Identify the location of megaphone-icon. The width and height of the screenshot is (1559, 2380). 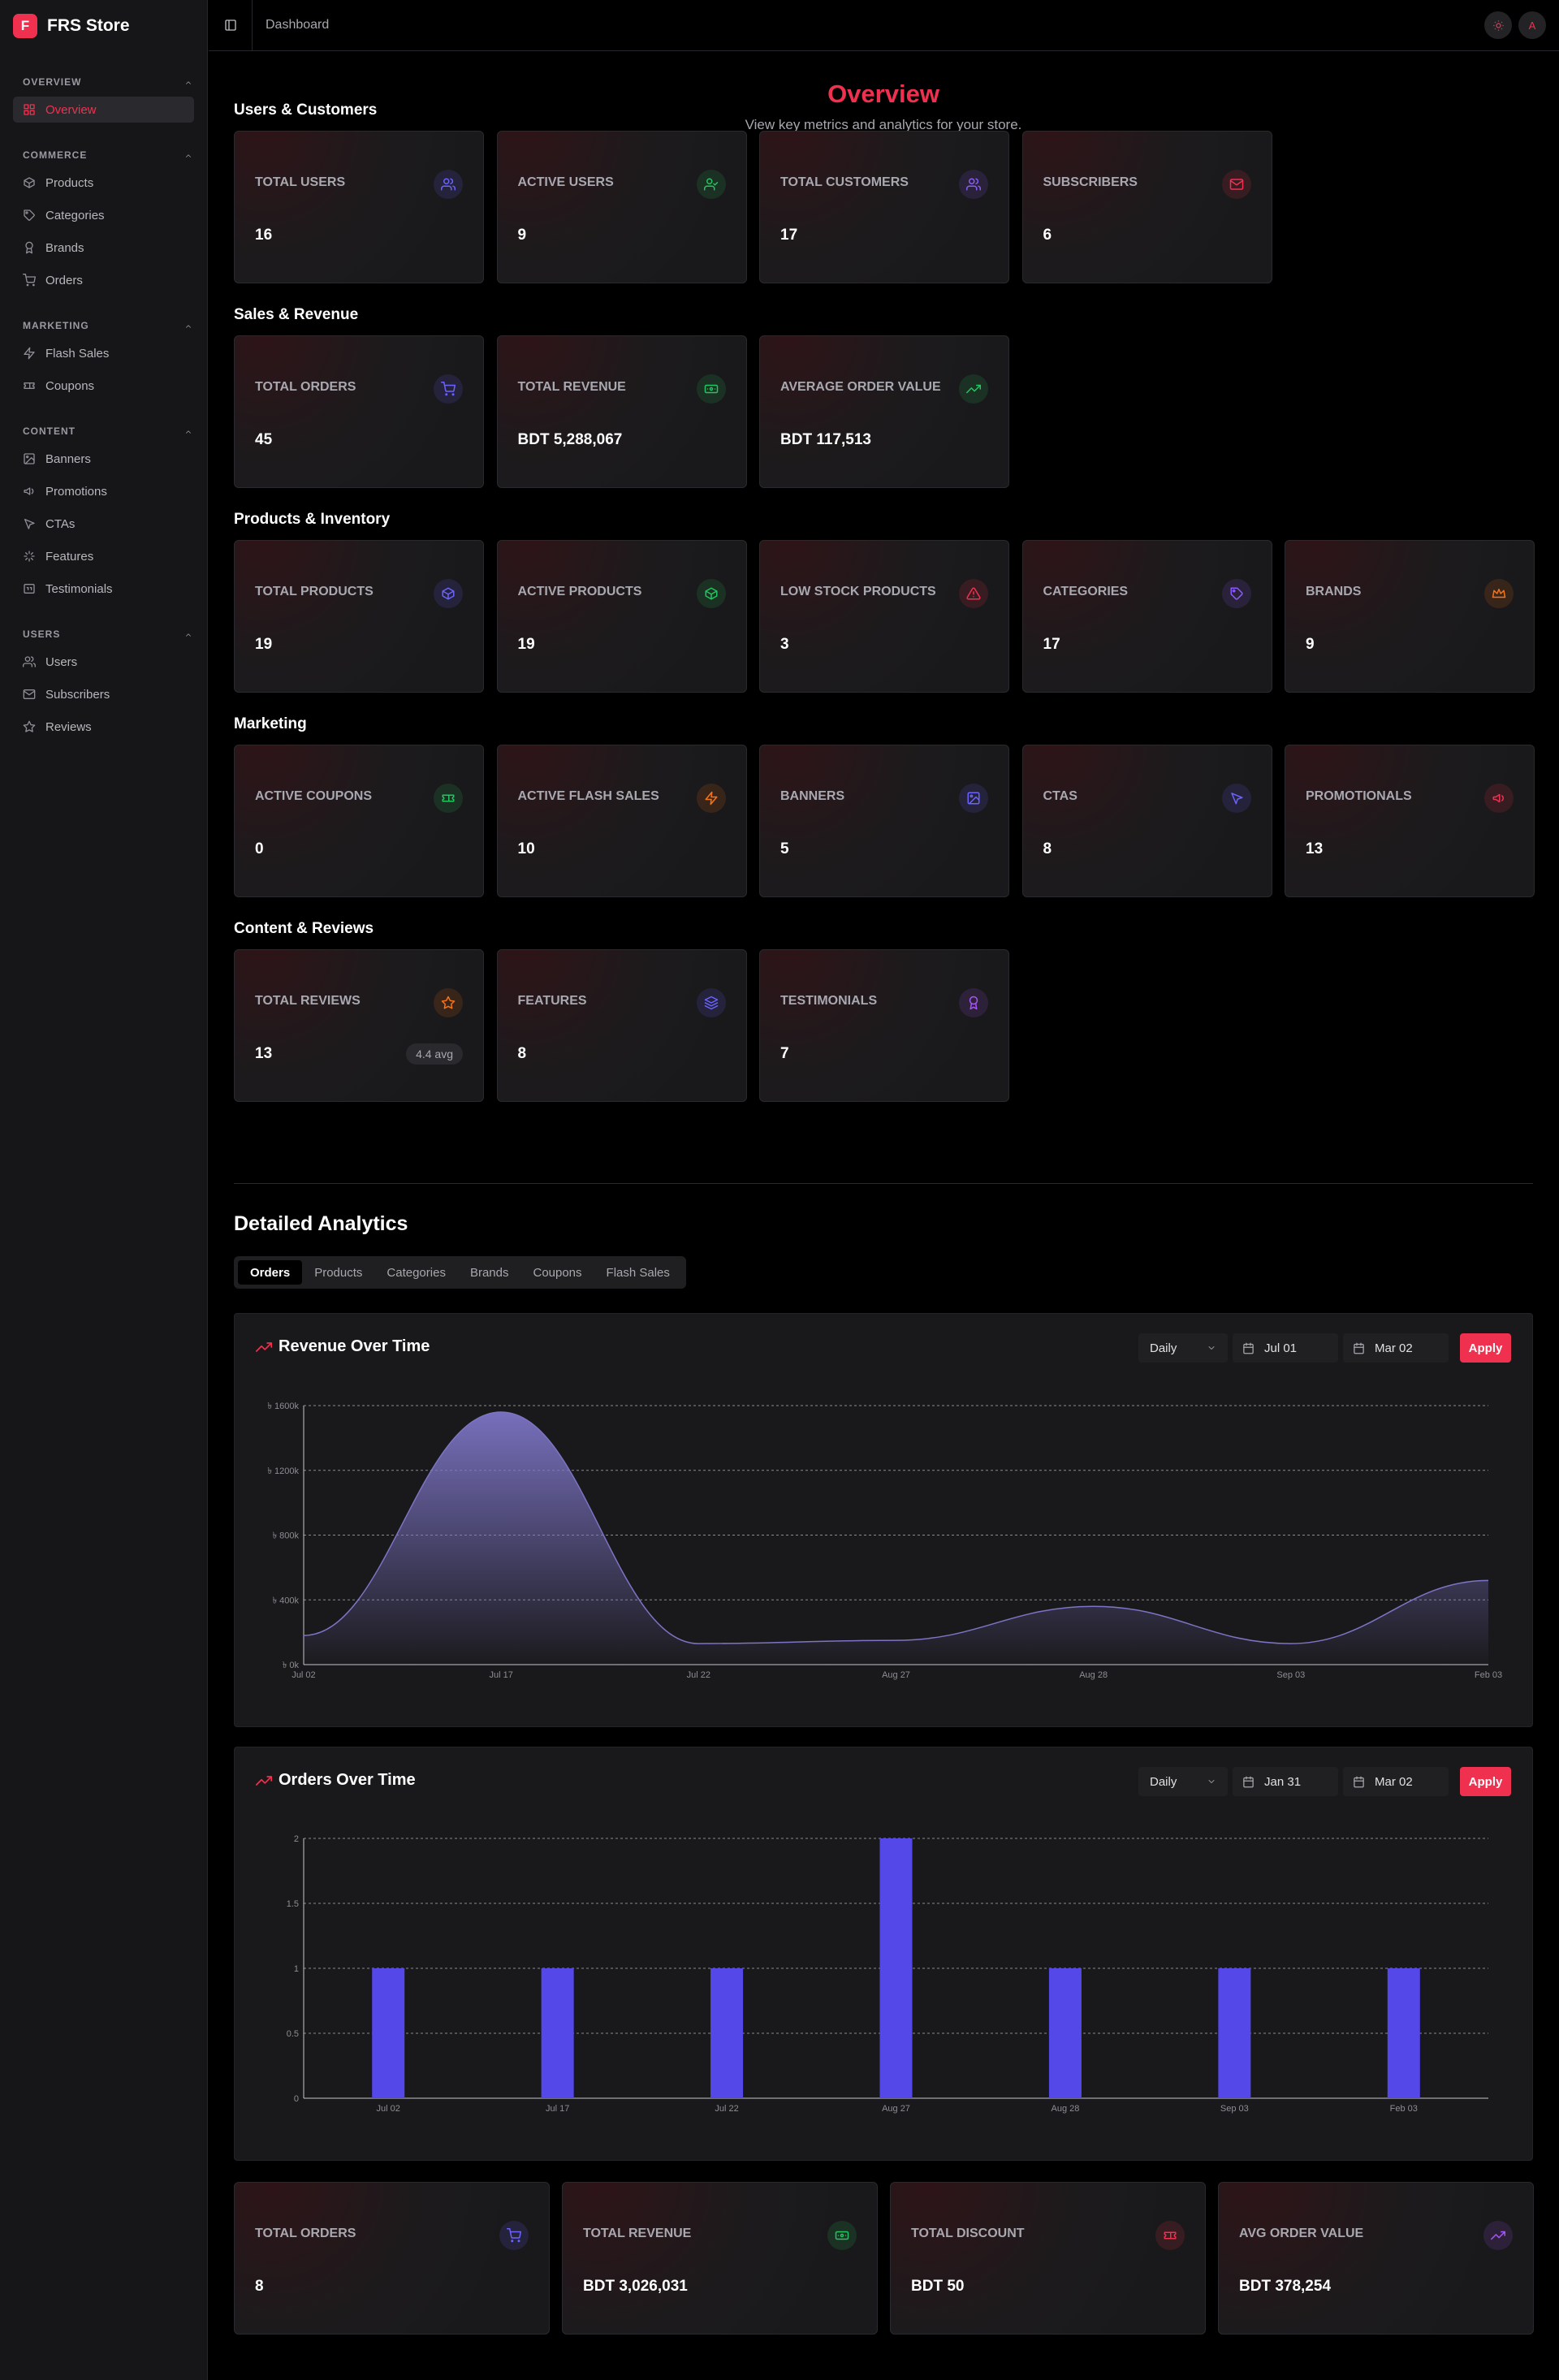
(1498, 798).